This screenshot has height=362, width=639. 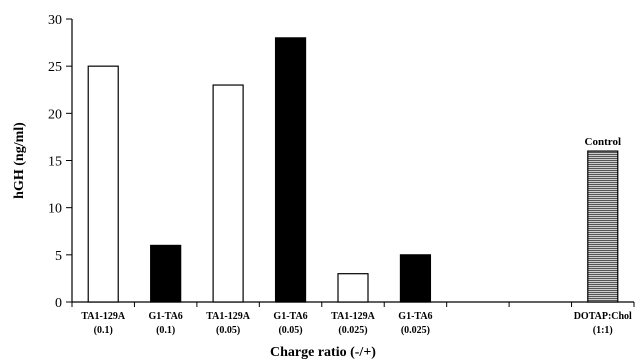 I want to click on y-tick-label: 5, so click(x=58, y=256).